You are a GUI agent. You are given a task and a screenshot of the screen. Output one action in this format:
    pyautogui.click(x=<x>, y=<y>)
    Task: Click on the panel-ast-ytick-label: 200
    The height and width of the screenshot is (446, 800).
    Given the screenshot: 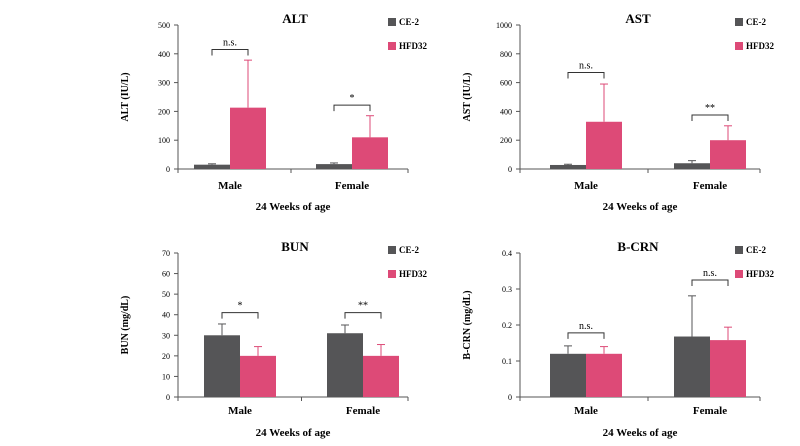 What is the action you would take?
    pyautogui.click(x=506, y=140)
    